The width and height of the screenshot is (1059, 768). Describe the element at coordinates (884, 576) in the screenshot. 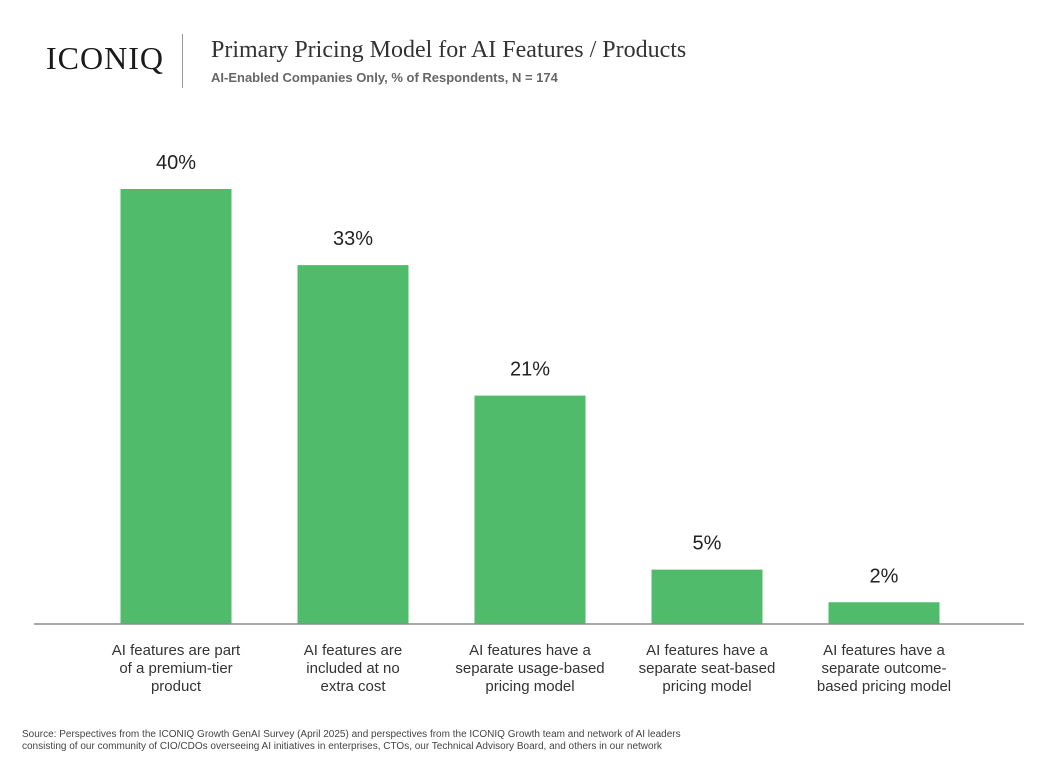

I see `data-label-5: 2%` at that location.